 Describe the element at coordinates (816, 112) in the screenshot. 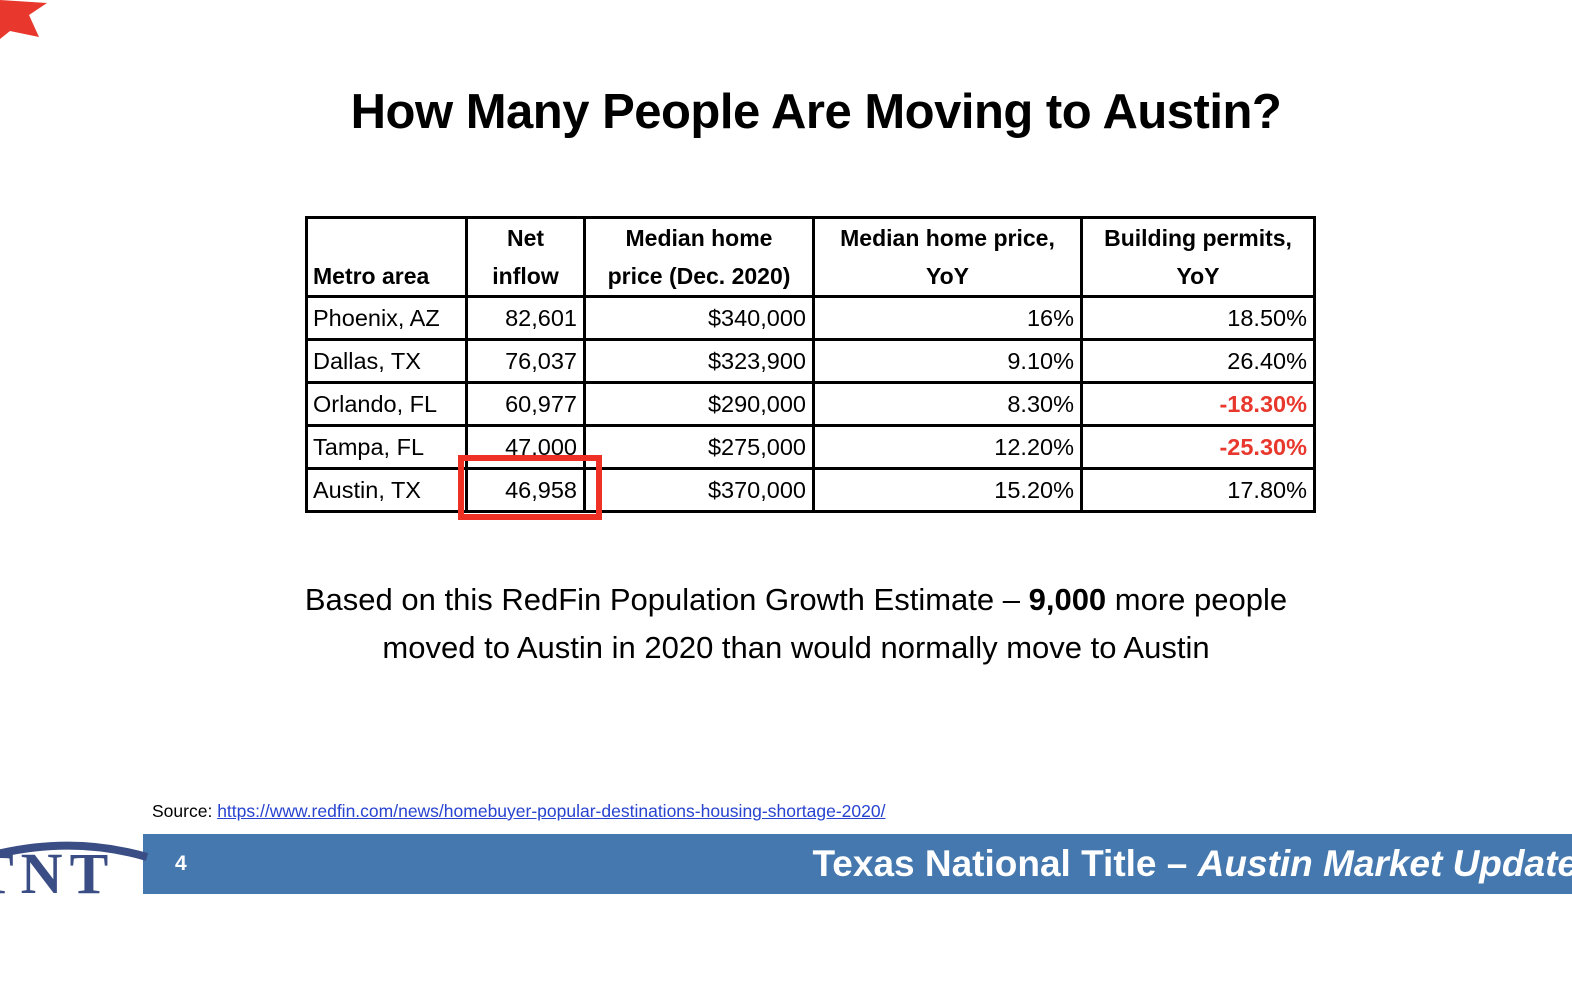

I see `slide-title: How Many People Are Moving to Austin?` at that location.